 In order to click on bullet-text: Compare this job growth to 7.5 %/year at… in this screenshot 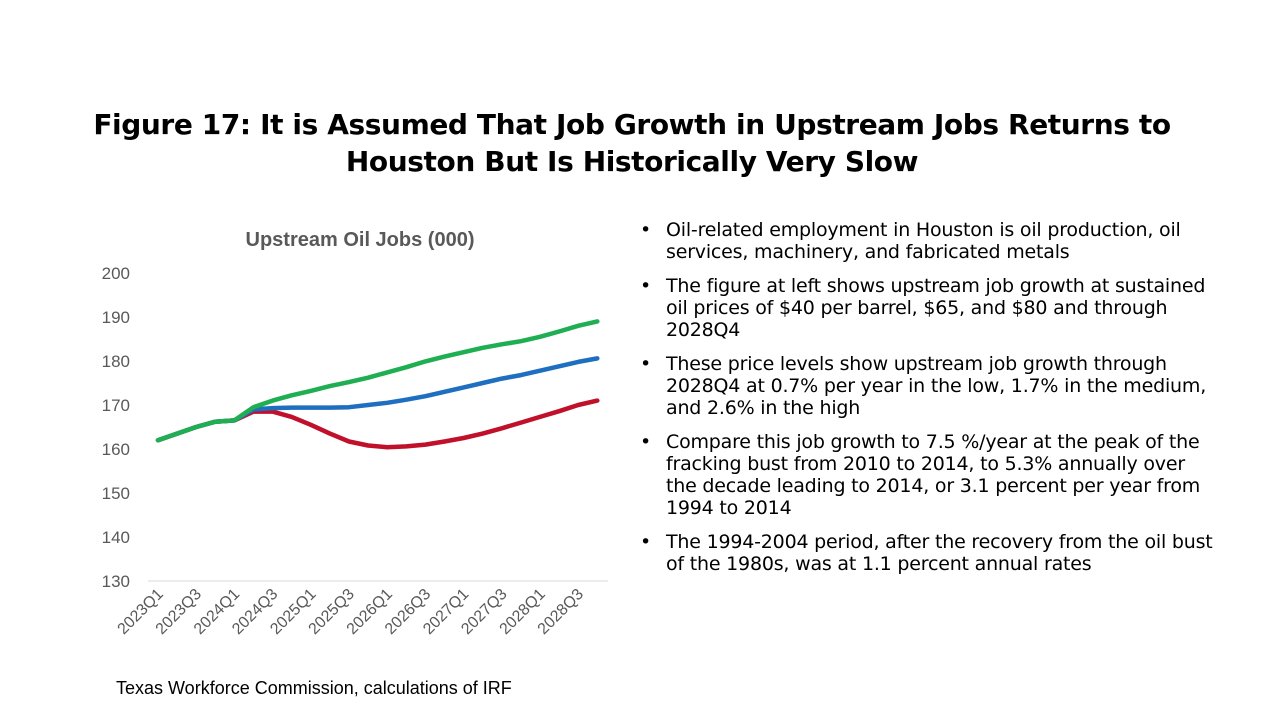, I will do `click(933, 475)`.